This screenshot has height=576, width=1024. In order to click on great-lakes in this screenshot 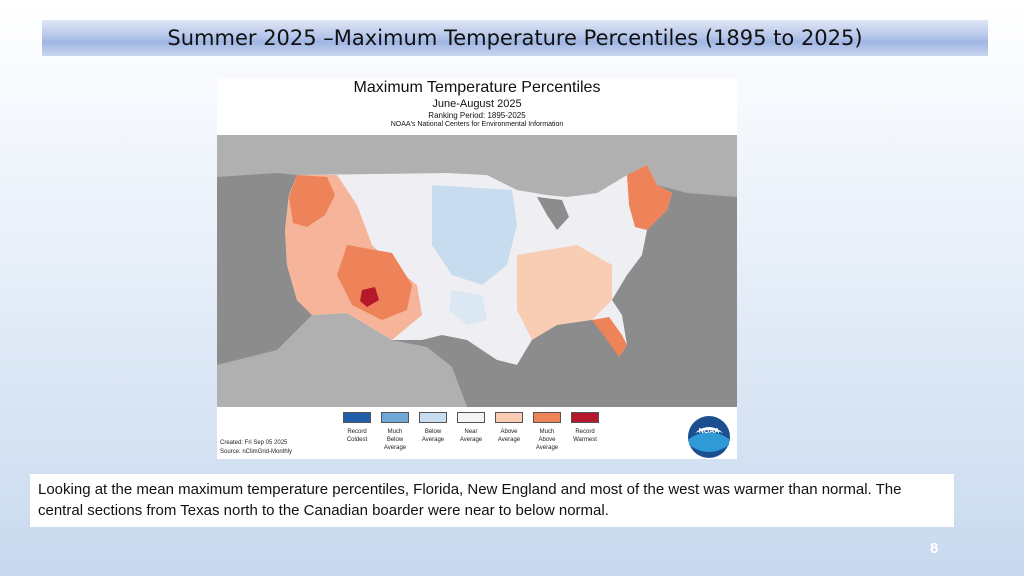, I will do `click(553, 213)`.